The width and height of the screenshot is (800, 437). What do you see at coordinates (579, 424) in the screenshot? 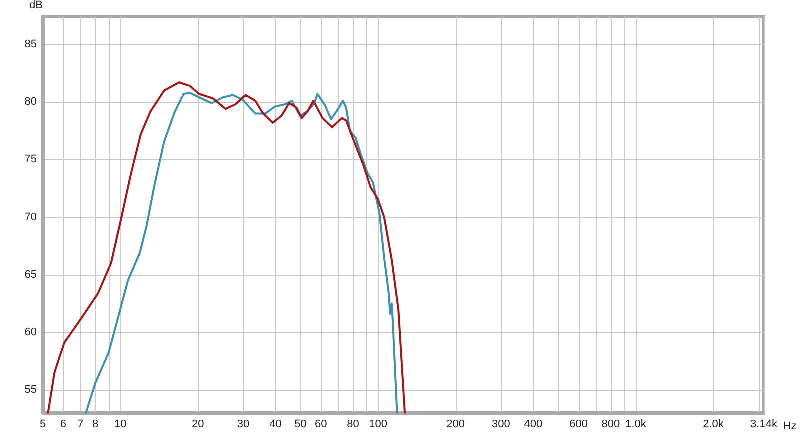
I see `x-tick-label: 600` at bounding box center [579, 424].